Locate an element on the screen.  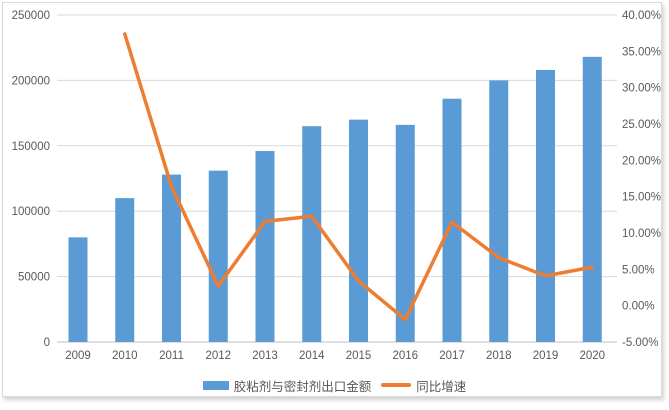
x-axis-year-label: 2015 is located at coordinates (359, 356).